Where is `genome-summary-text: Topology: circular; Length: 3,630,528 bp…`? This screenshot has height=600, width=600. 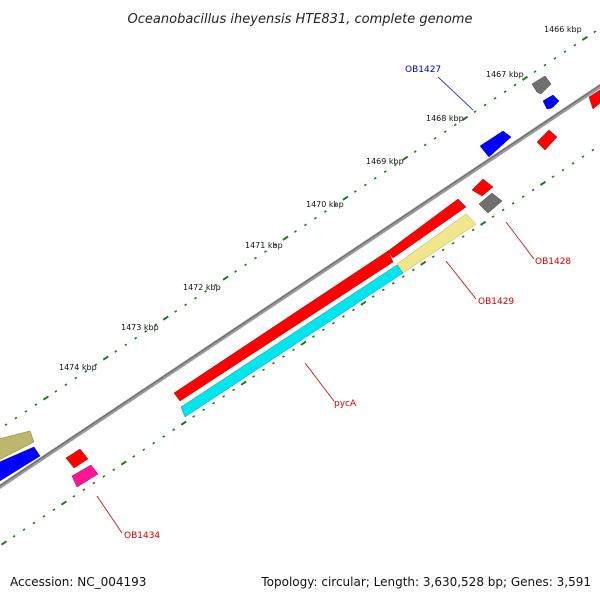
genome-summary-text: Topology: circular; Length: 3,630,528 bp… is located at coordinates (425, 582).